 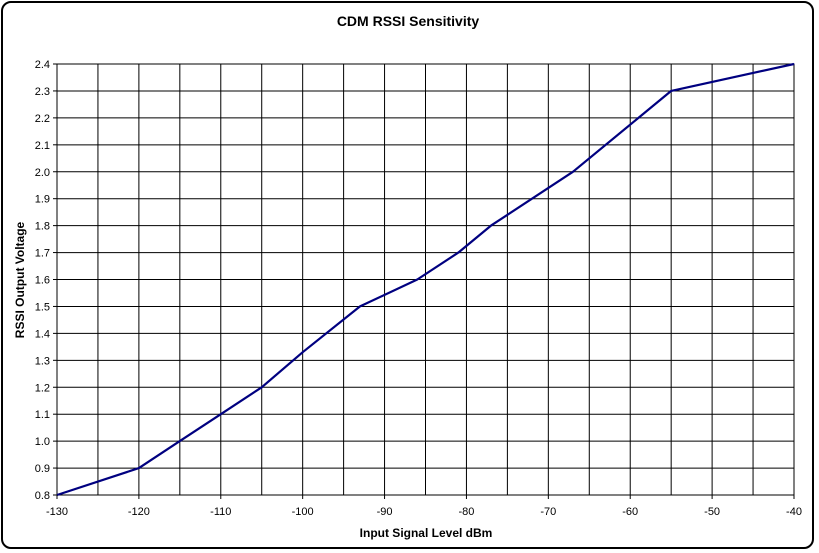 I want to click on x-tick-label: -70, so click(x=548, y=512).